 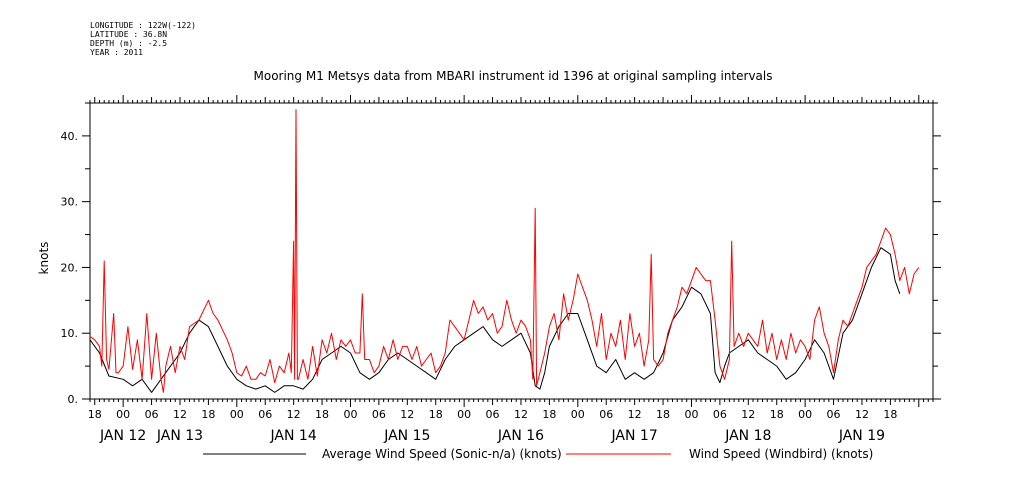 I want to click on x-day-label: JAN 15, so click(x=406, y=436).